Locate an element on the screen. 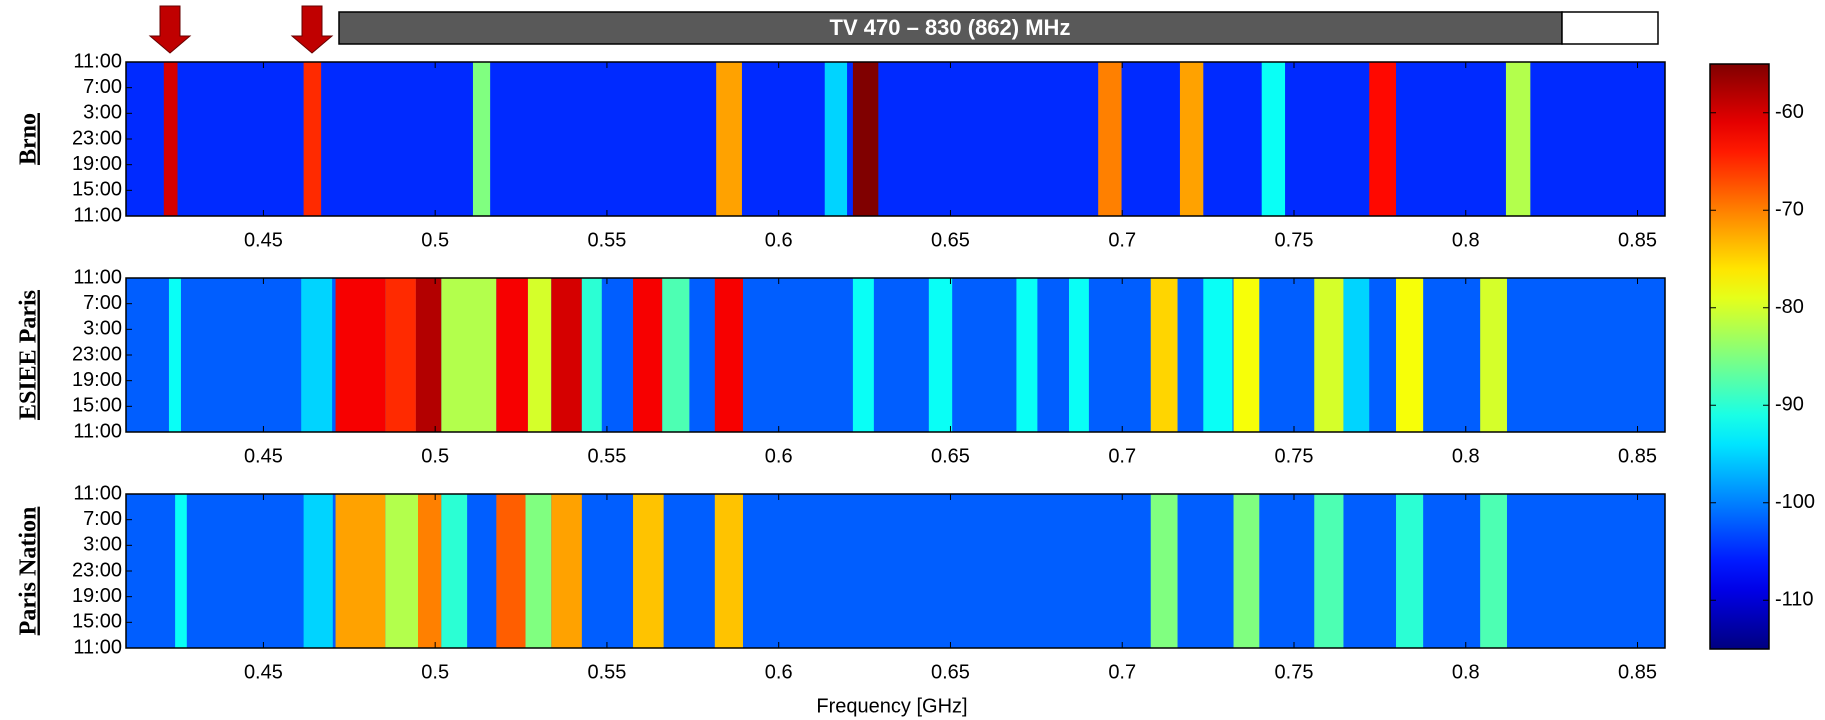  panel-label: Brno is located at coordinates (29, 139).